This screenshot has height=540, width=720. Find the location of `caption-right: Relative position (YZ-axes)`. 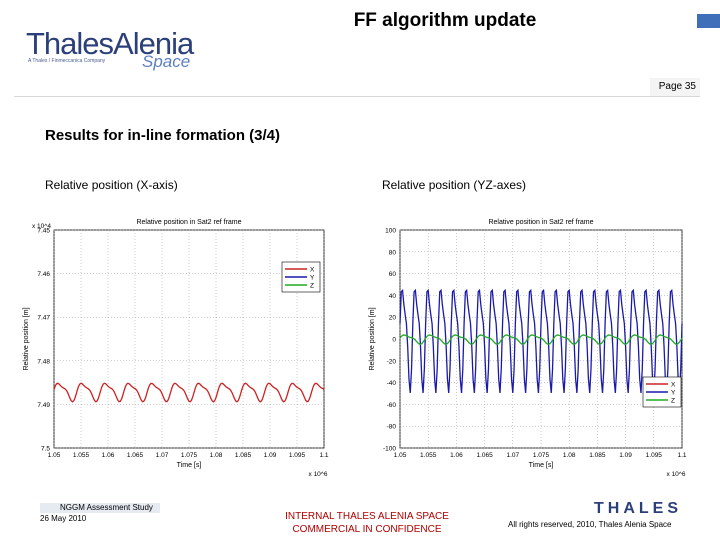

caption-right: Relative position (YZ-axes) is located at coordinates (454, 185).